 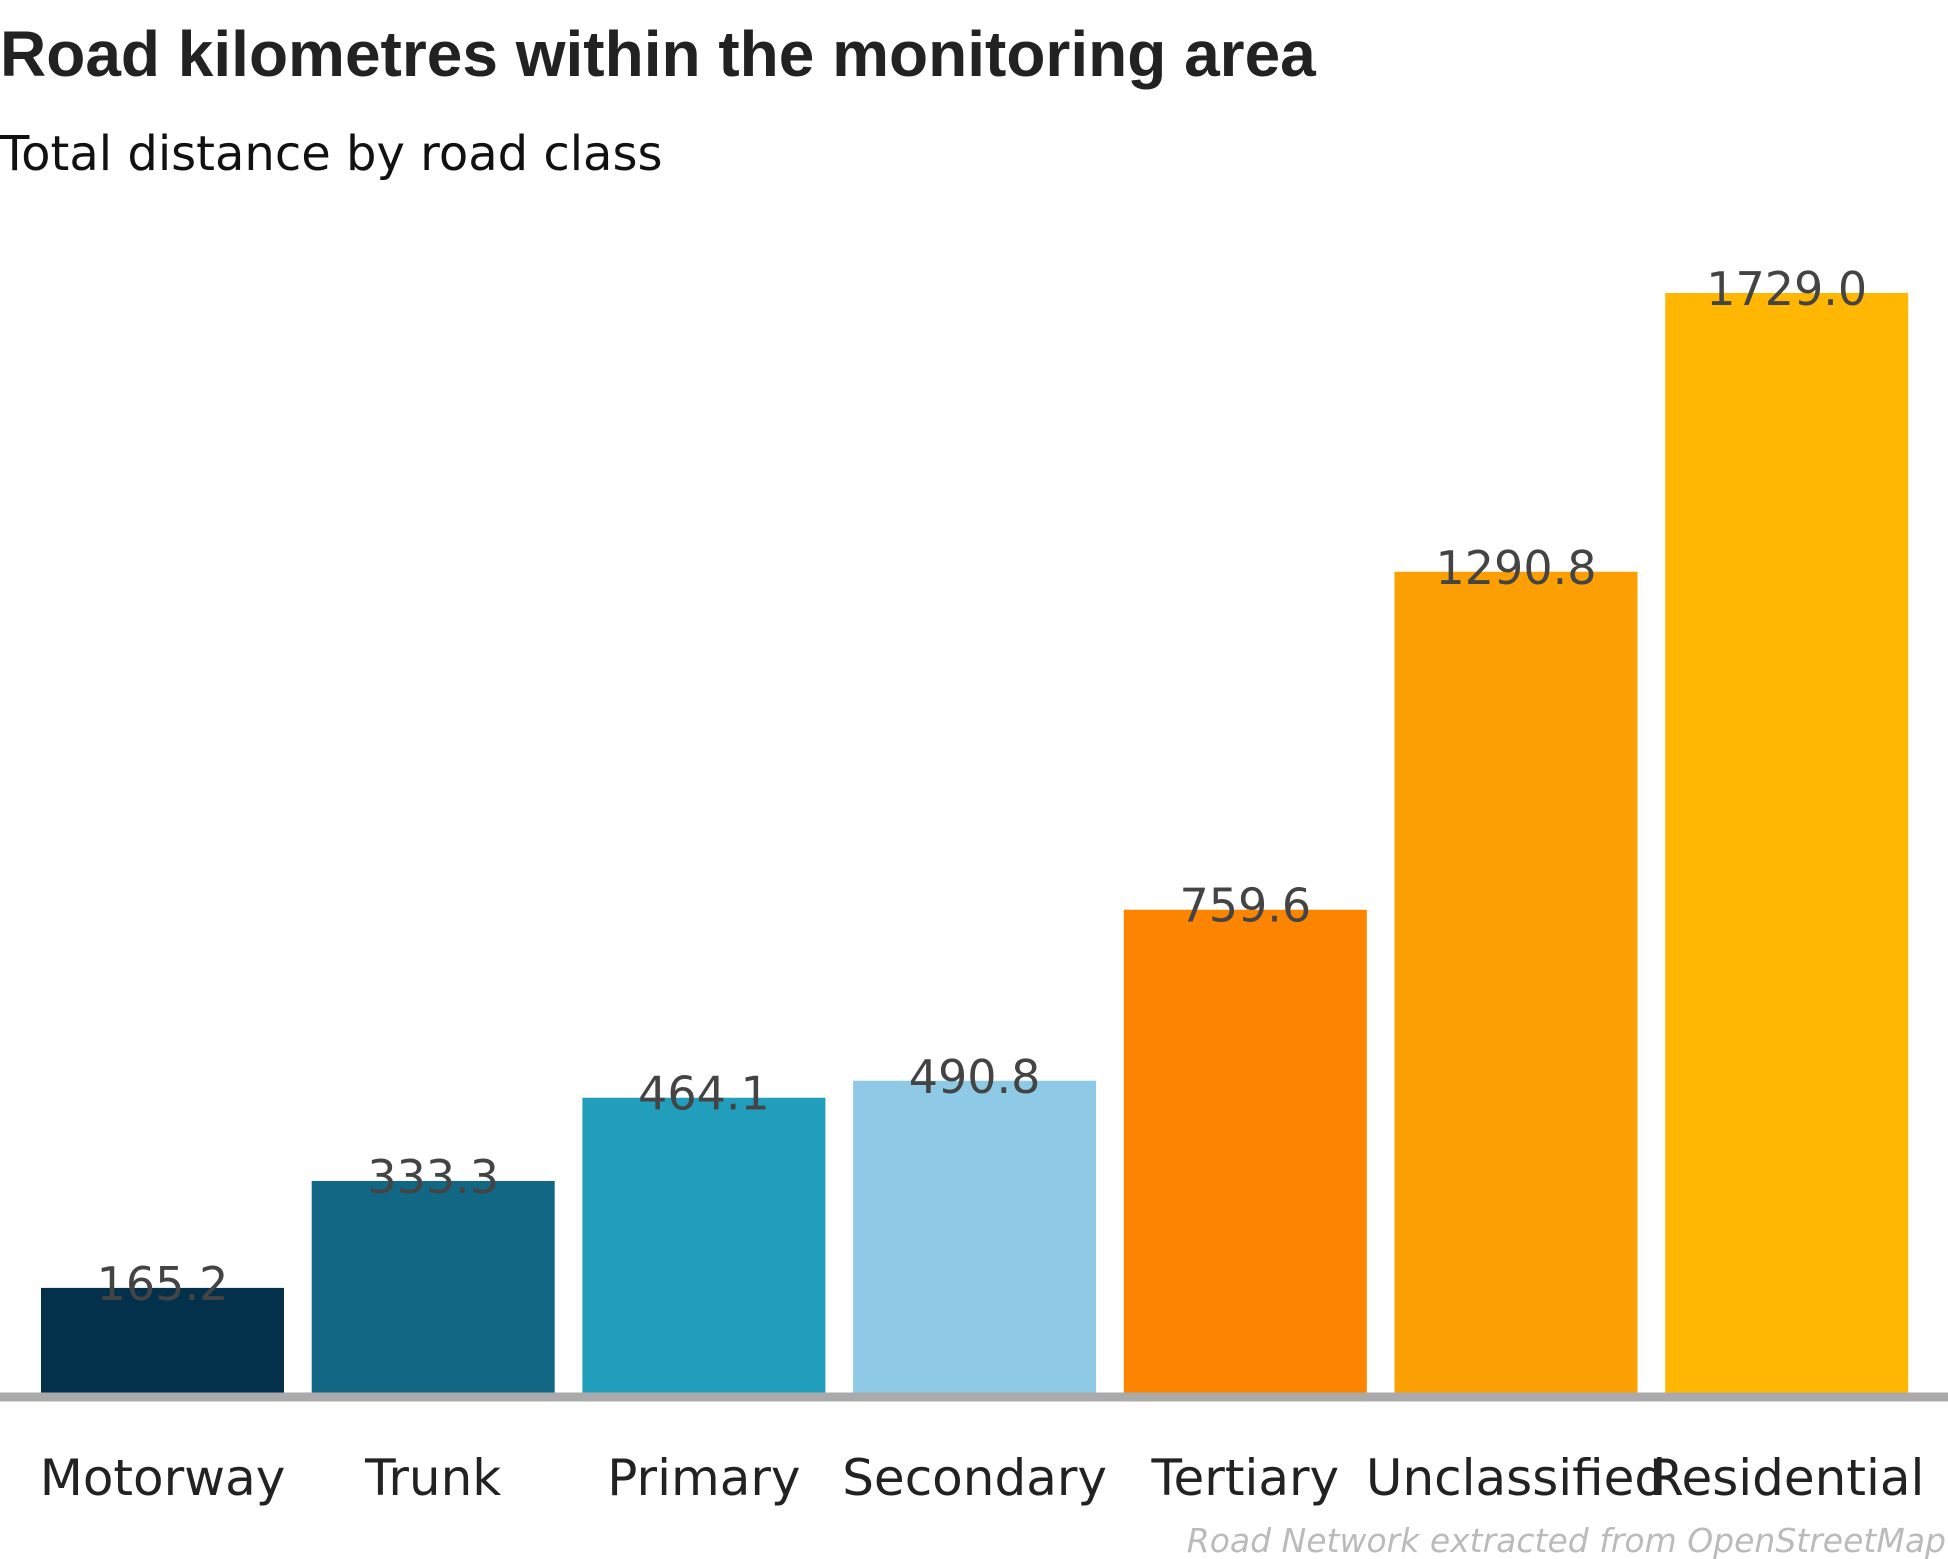 I want to click on value-label-trunk: 333.3, so click(x=433, y=1177).